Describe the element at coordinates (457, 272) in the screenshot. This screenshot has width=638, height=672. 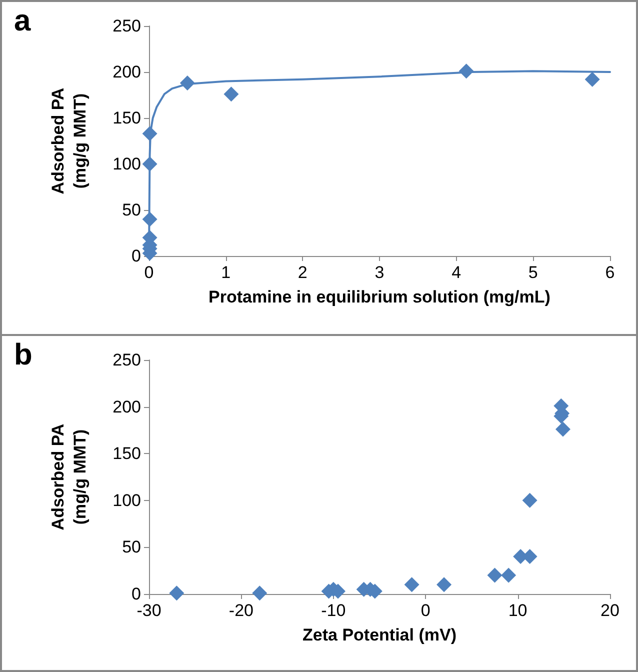
I see `x-tick-label: 4` at that location.